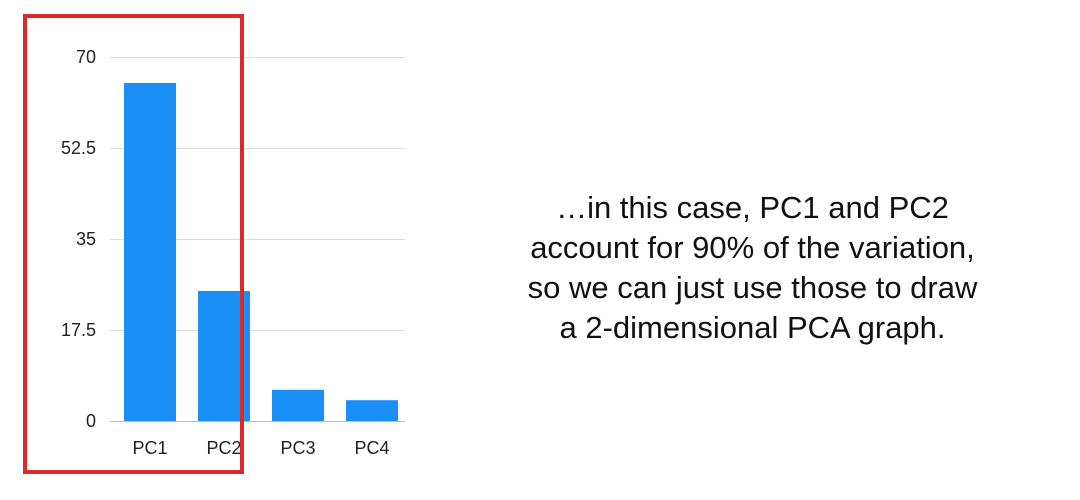 The image size is (1080, 500). What do you see at coordinates (86, 57) in the screenshot?
I see `y-tick-label: 70` at bounding box center [86, 57].